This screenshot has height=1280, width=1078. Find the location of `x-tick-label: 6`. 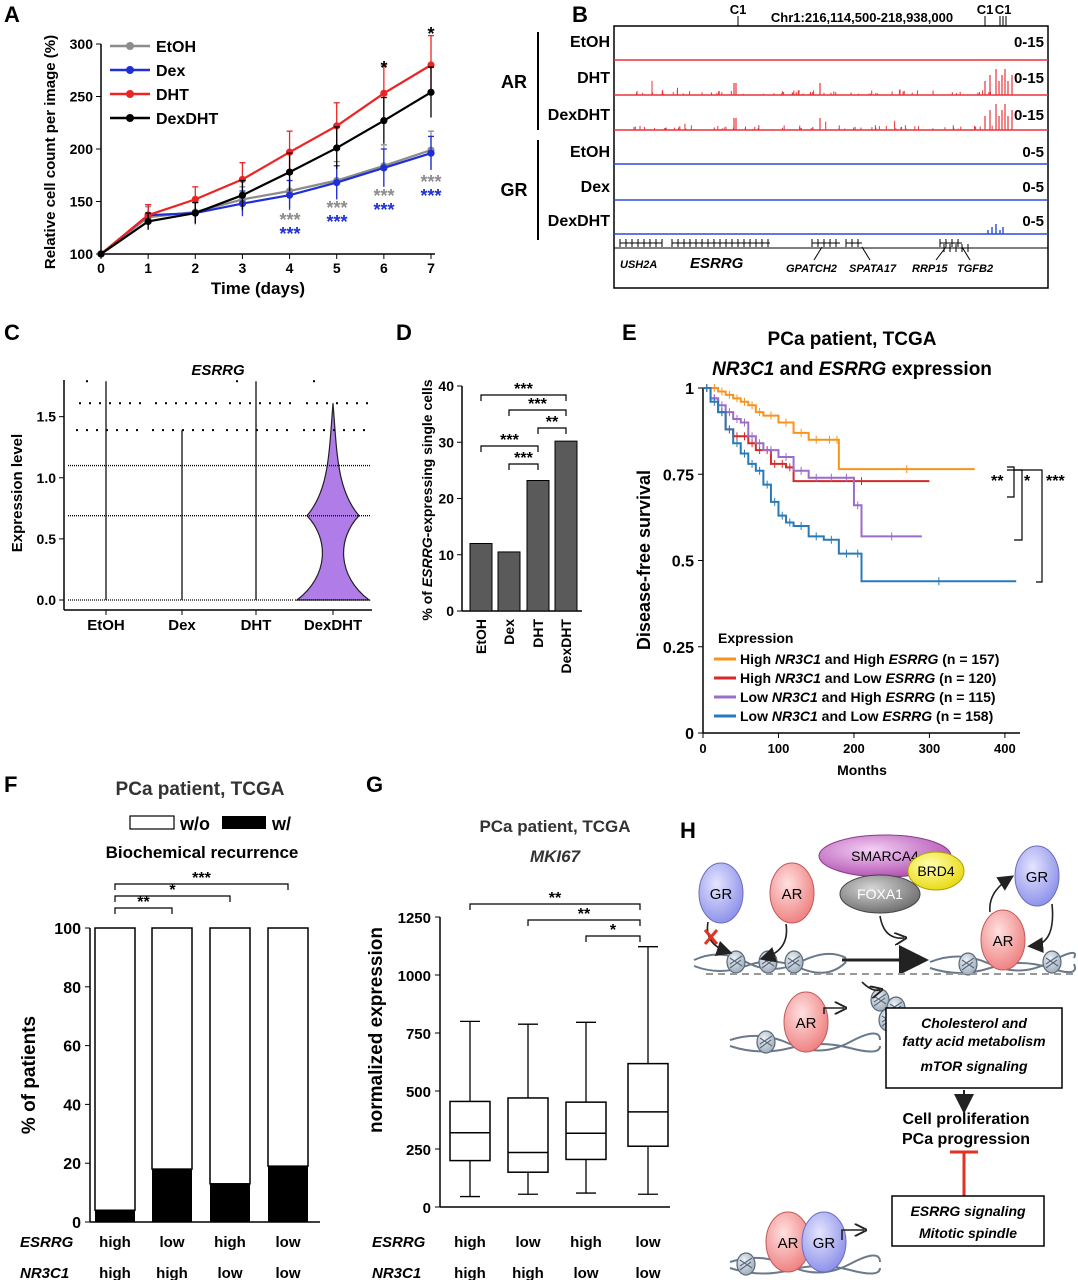

x-tick-label: 6 is located at coordinates (384, 268).